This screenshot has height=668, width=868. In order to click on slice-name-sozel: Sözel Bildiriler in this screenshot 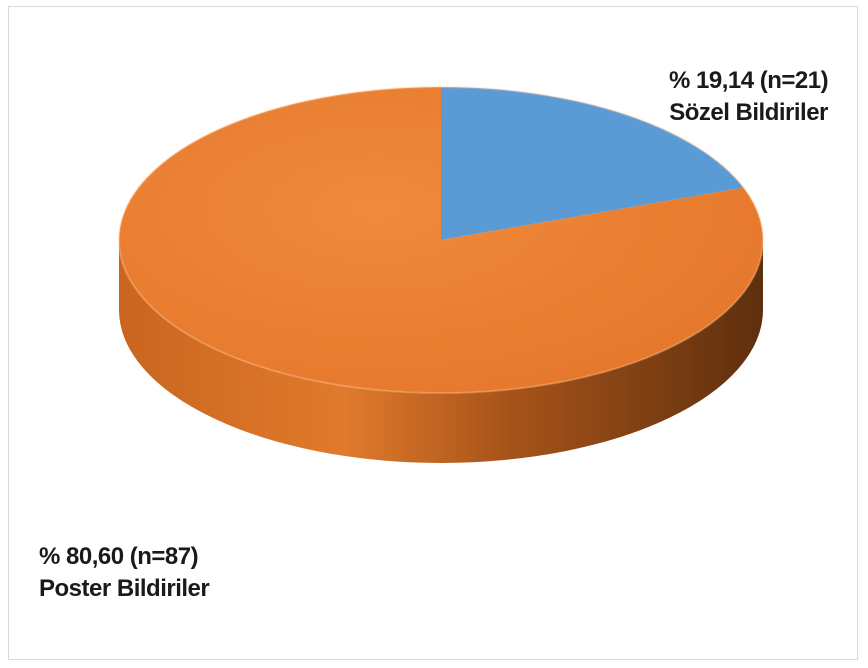, I will do `click(748, 112)`.